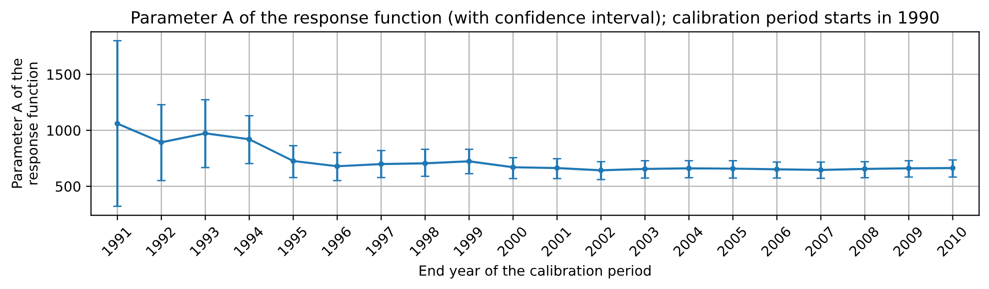  Describe the element at coordinates (535, 272) in the screenshot. I see `x-axis-title: End year of the calibration period` at that location.